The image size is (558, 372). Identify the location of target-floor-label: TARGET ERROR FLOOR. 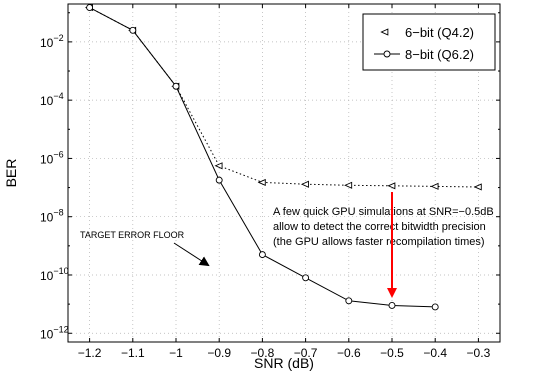
(132, 235).